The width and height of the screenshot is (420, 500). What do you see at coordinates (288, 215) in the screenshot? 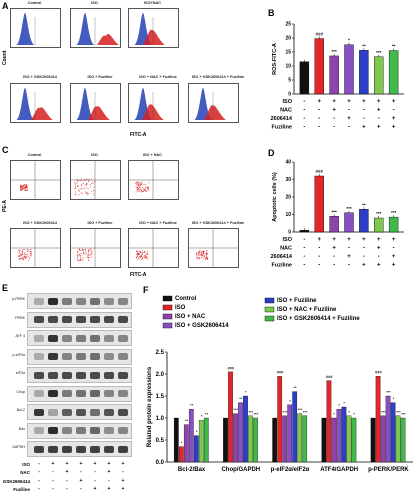
I see `y-tick-label: 10` at bounding box center [288, 215].